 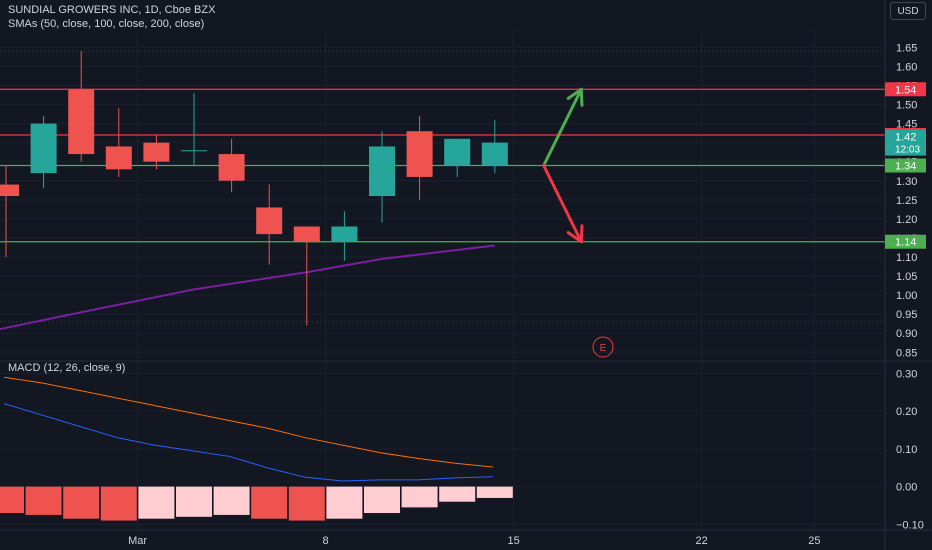 I want to click on earnings-event-marker: E, so click(x=603, y=347).